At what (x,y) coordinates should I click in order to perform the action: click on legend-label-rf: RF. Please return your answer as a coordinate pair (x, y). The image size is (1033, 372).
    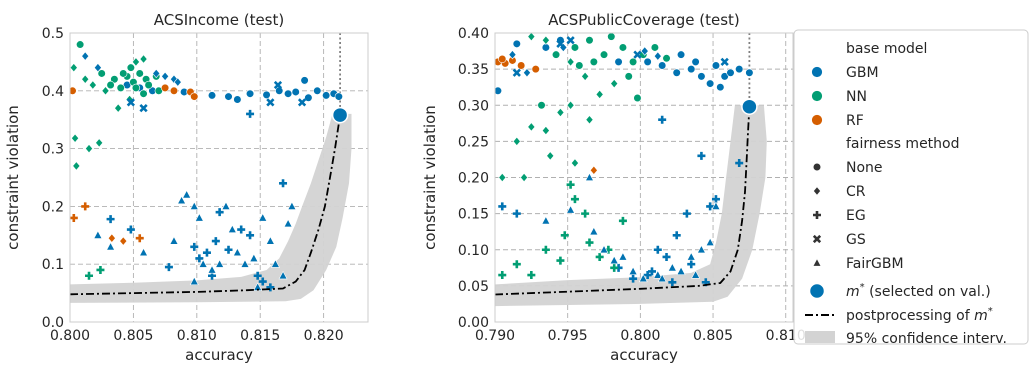
    Looking at the image, I should click on (855, 121).